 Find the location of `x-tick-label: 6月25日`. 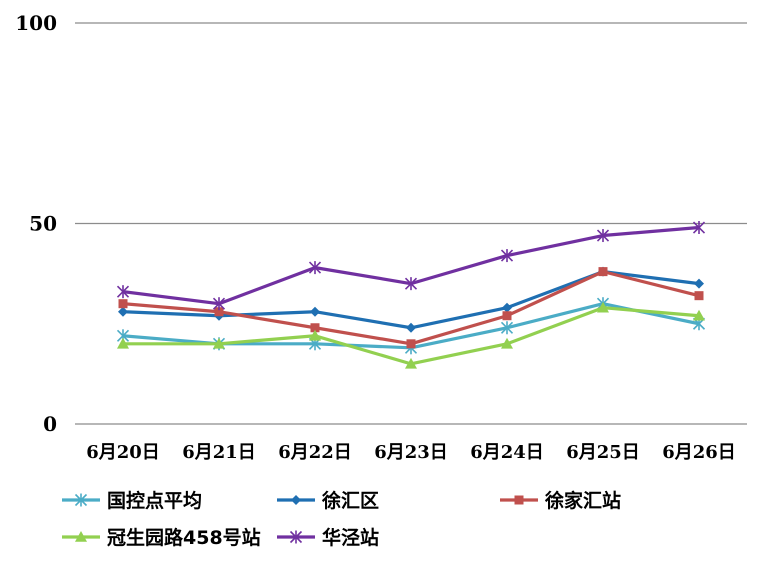

x-tick-label: 6月25日 is located at coordinates (603, 452).